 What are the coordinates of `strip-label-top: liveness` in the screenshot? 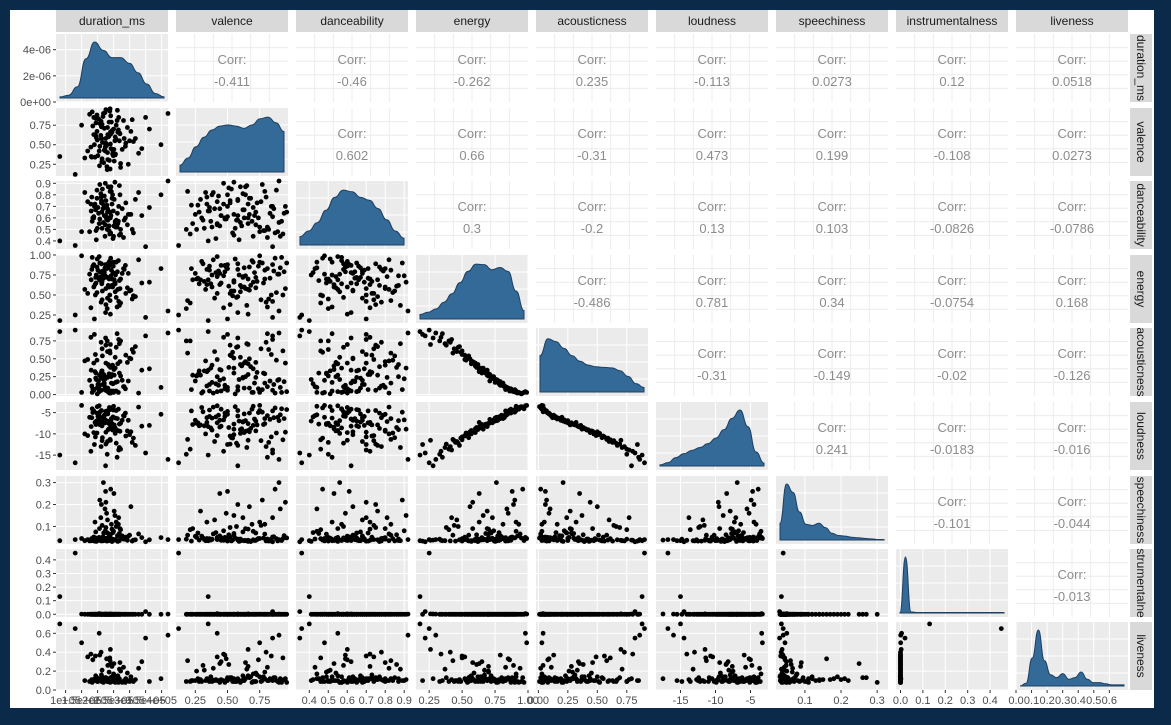 It's located at (1071, 21).